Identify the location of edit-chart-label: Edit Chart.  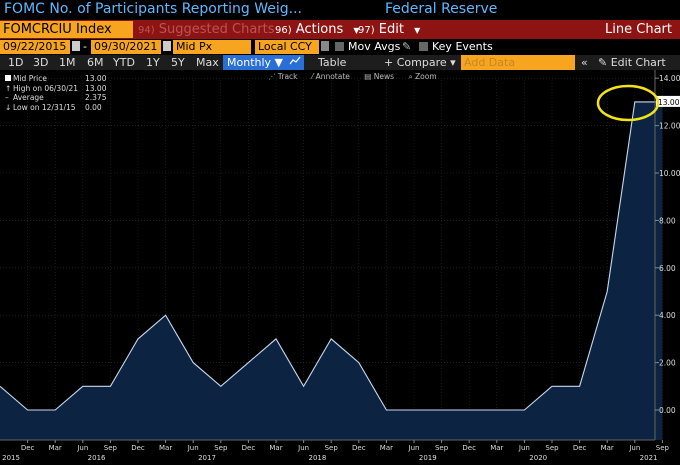
(638, 62).